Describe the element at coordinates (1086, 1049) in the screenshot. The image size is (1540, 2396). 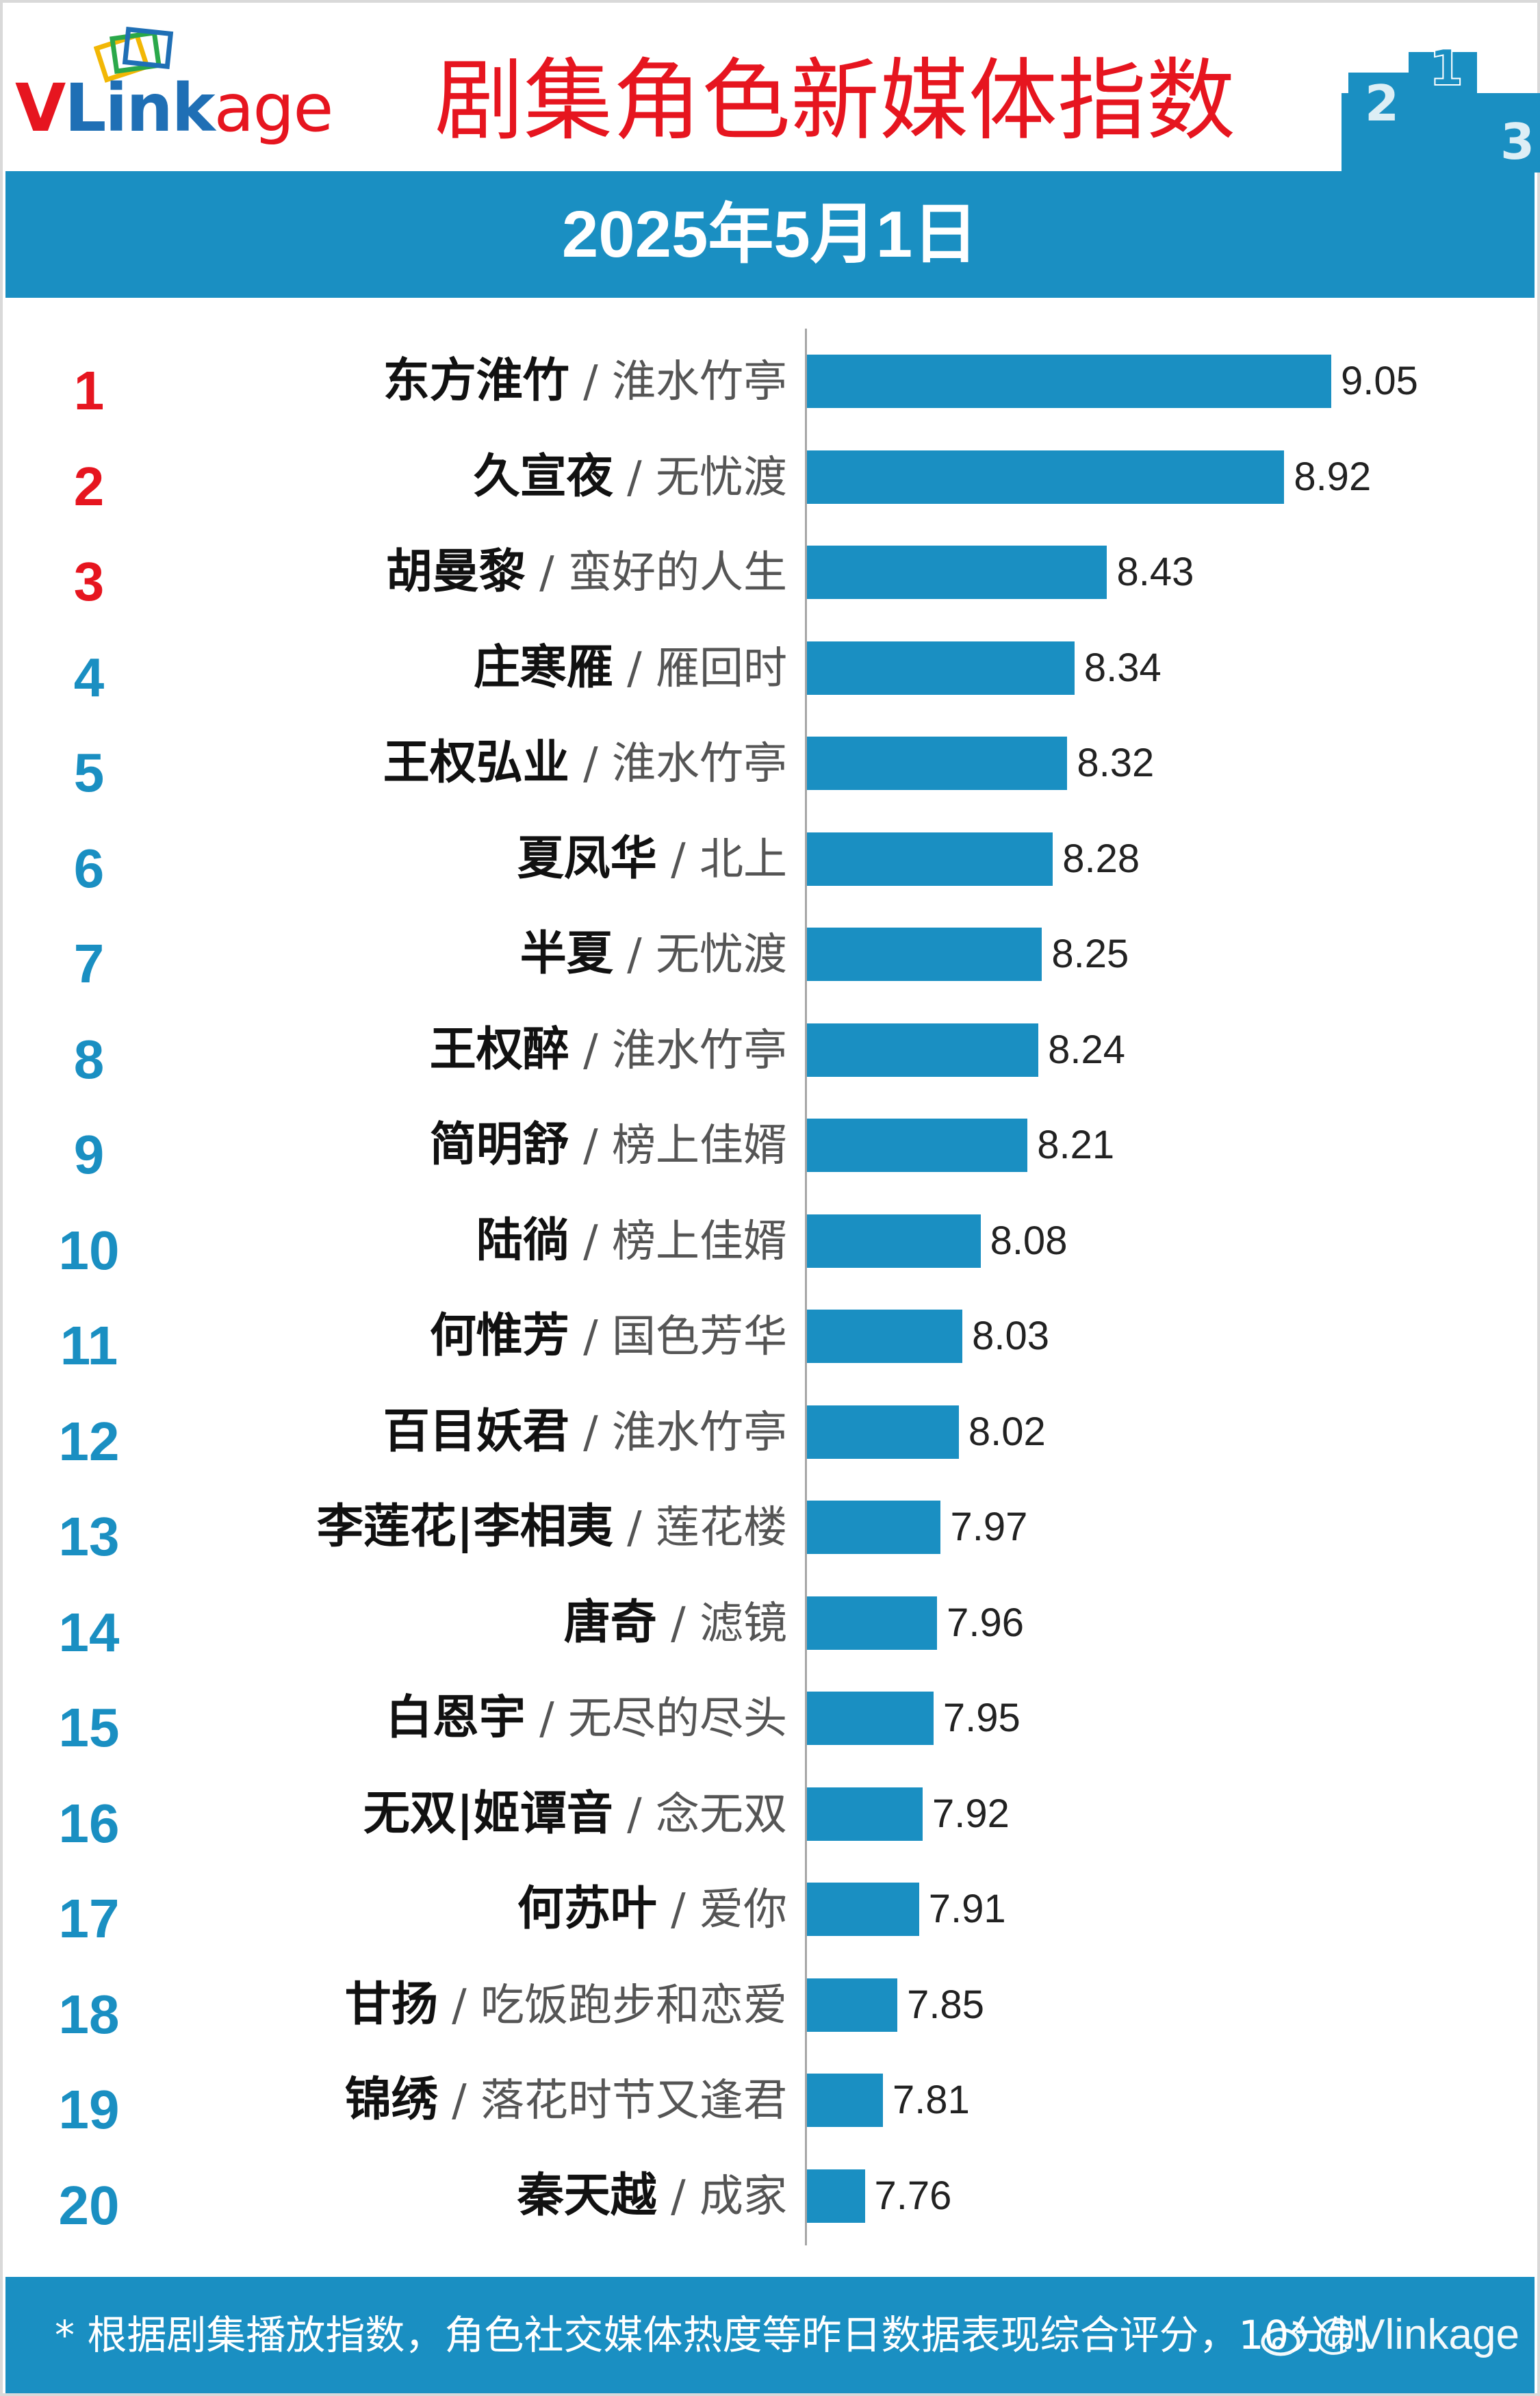
I see `bar-value-label: 8.24` at that location.